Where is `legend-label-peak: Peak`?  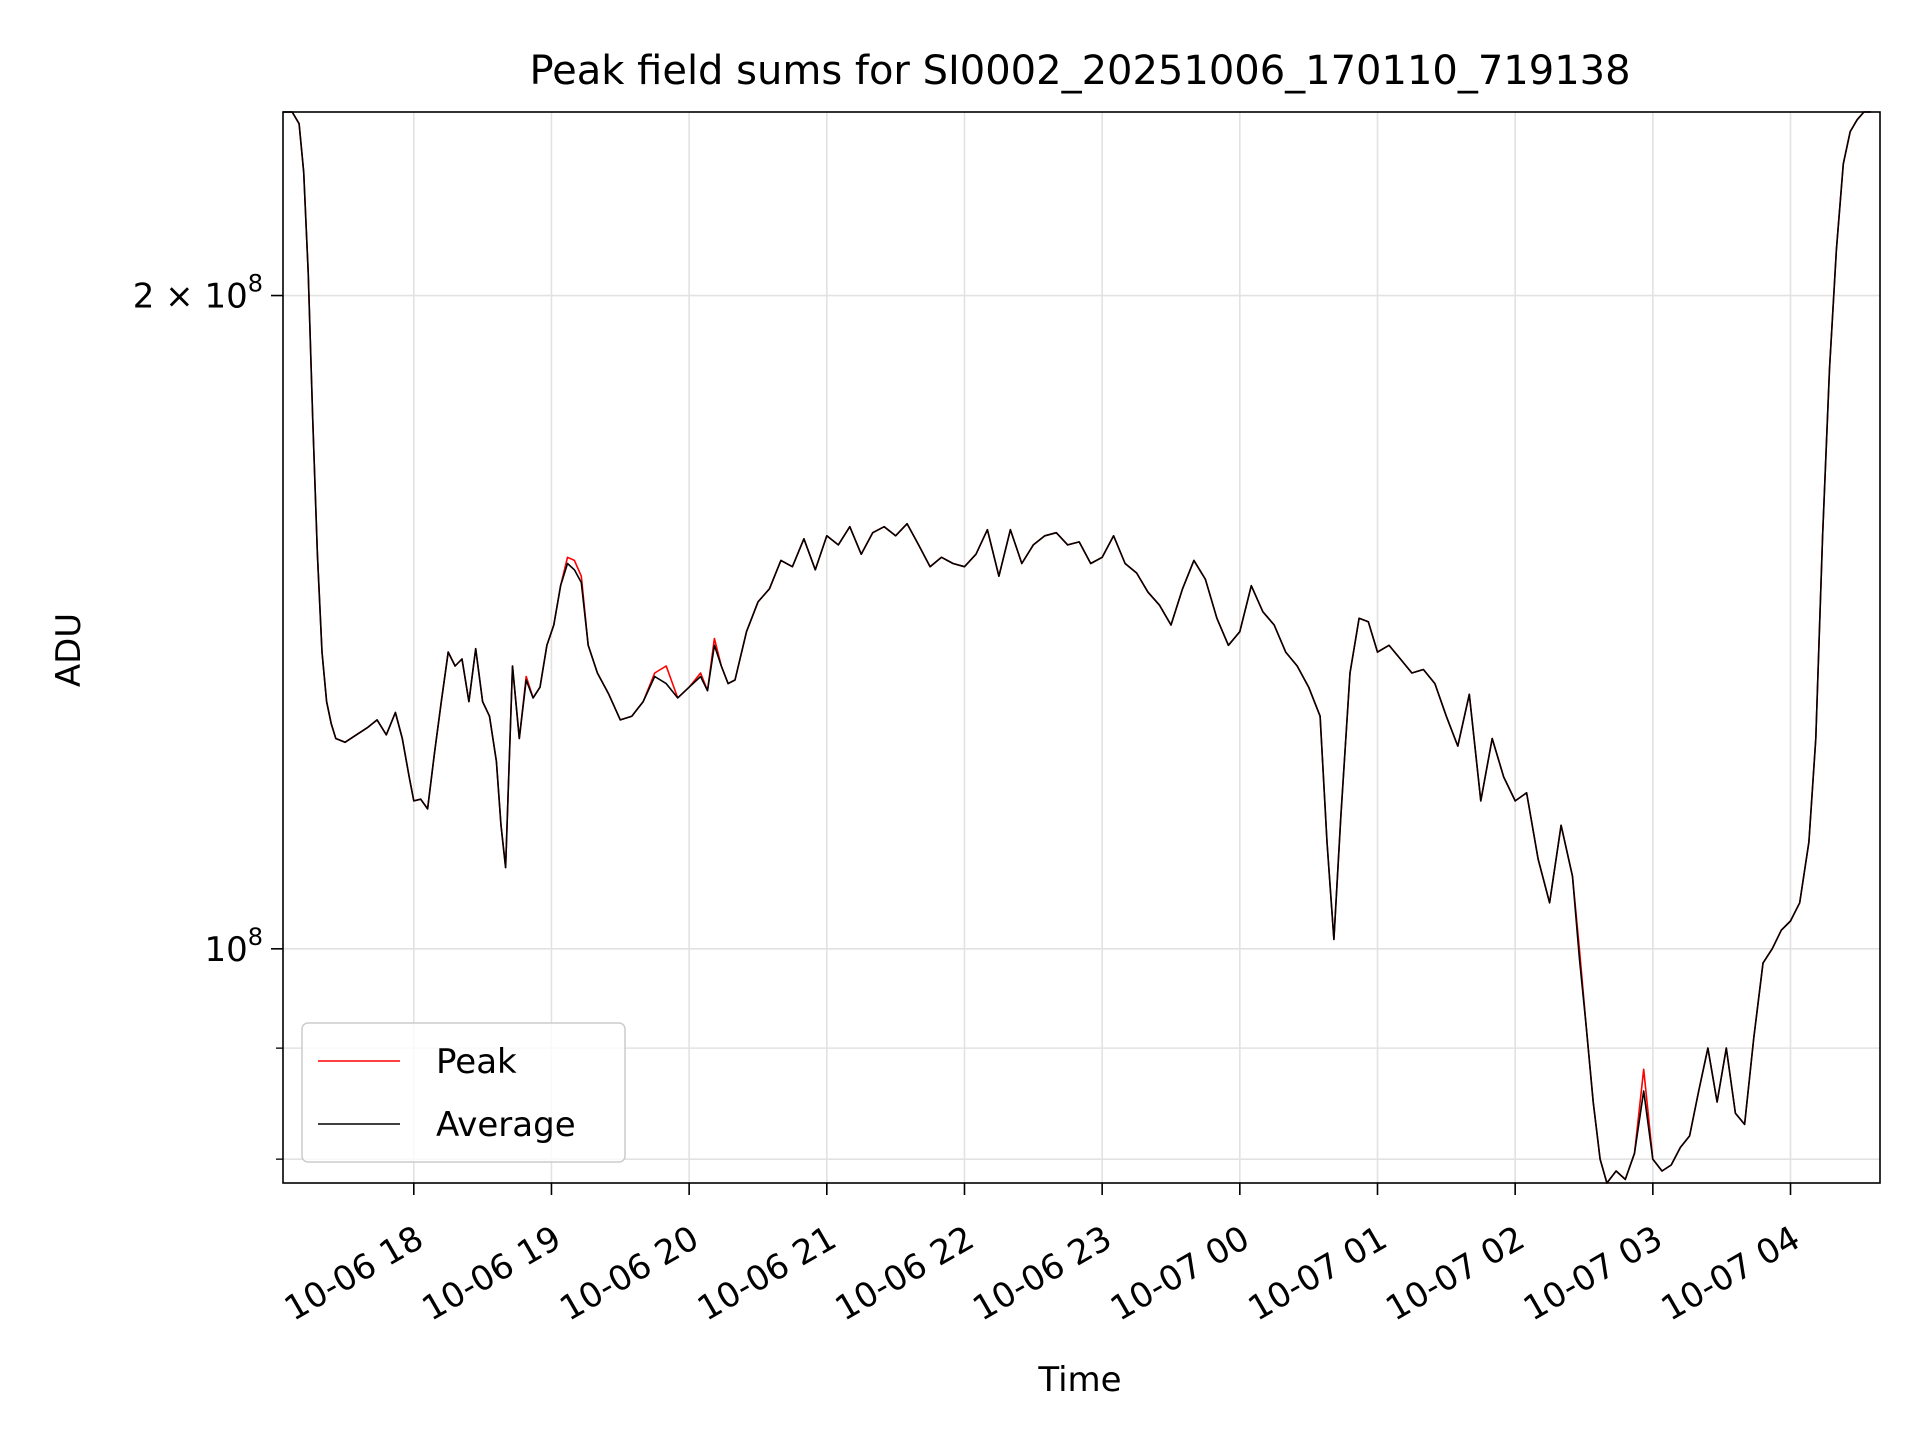
legend-label-peak: Peak is located at coordinates (476, 1062).